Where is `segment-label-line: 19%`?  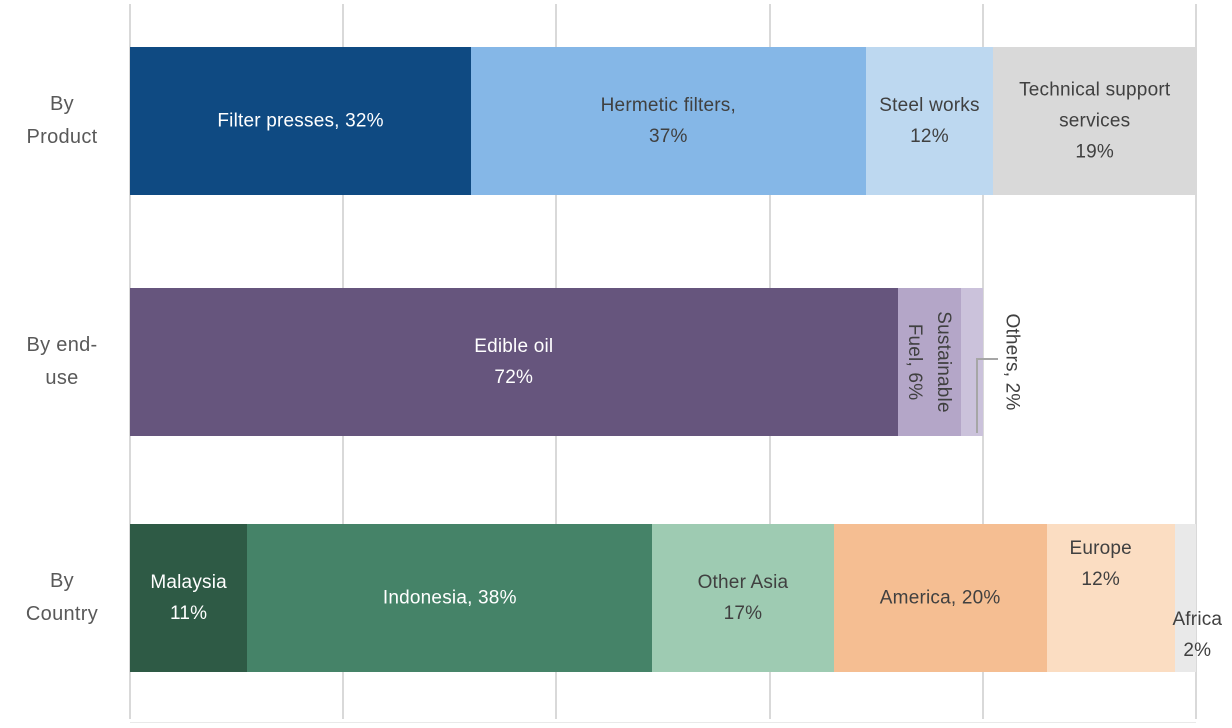
segment-label-line: 19% is located at coordinates (1095, 152).